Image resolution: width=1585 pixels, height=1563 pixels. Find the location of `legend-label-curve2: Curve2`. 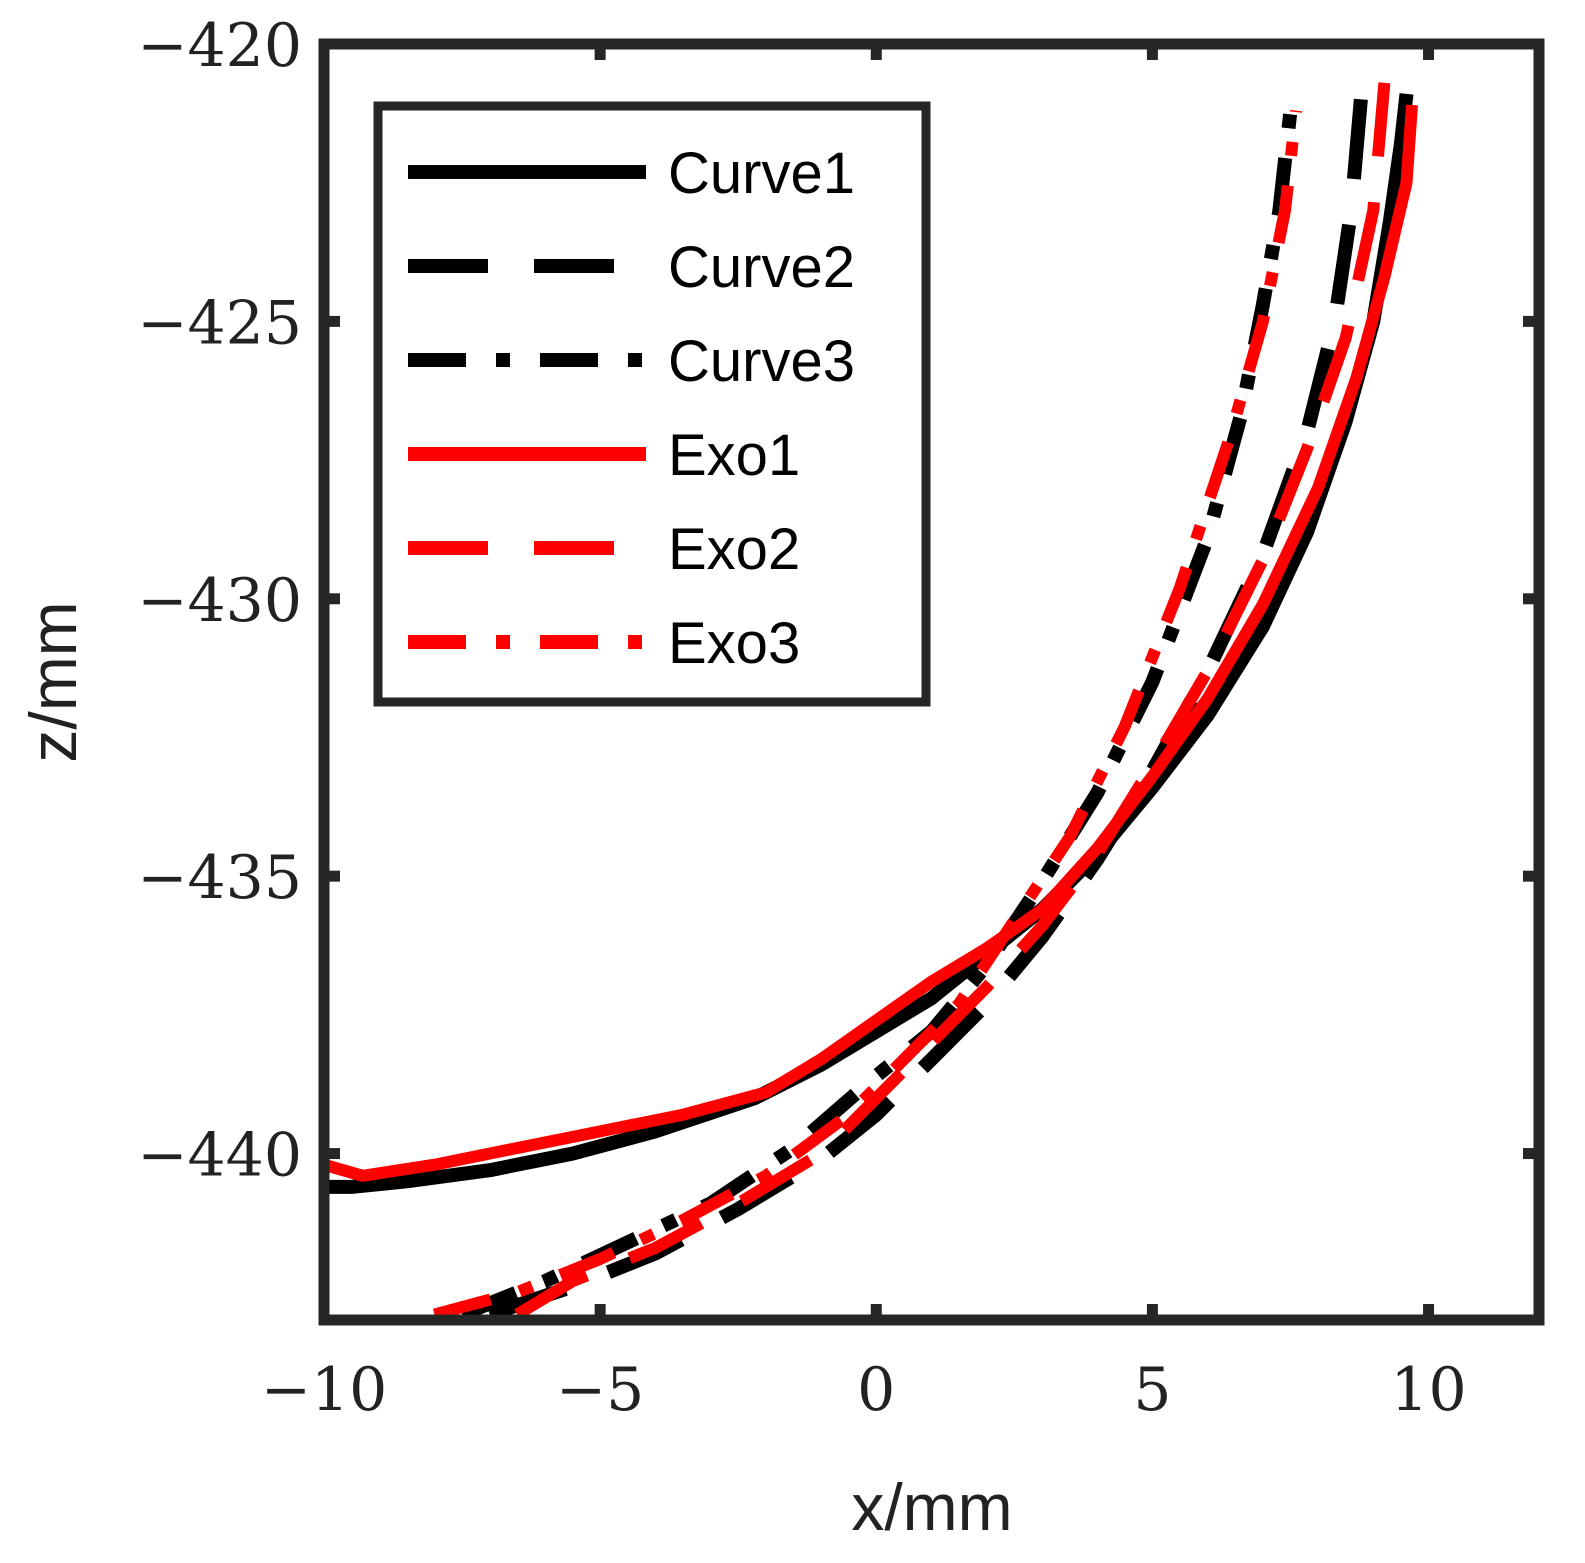

legend-label-curve2: Curve2 is located at coordinates (761, 267).